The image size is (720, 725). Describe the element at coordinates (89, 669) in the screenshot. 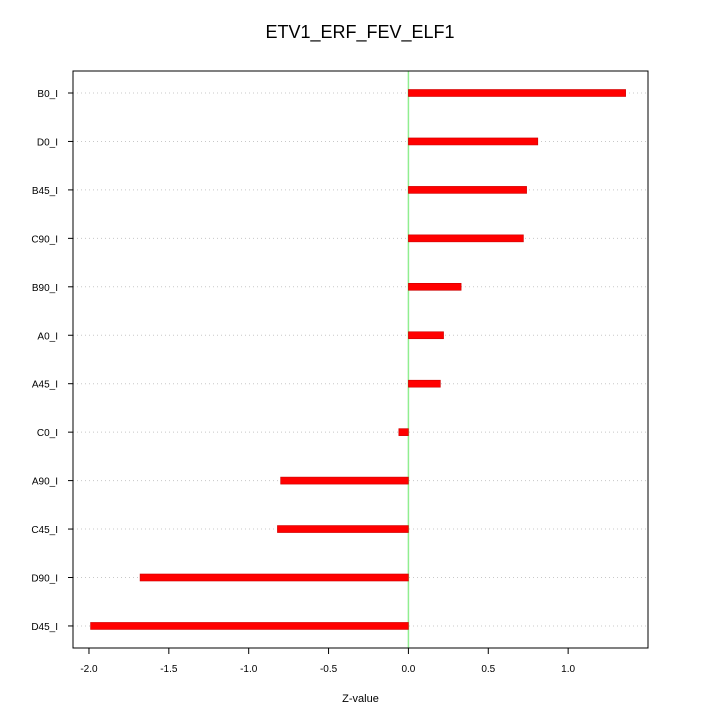

I see `x-tick-label: -2.0` at that location.